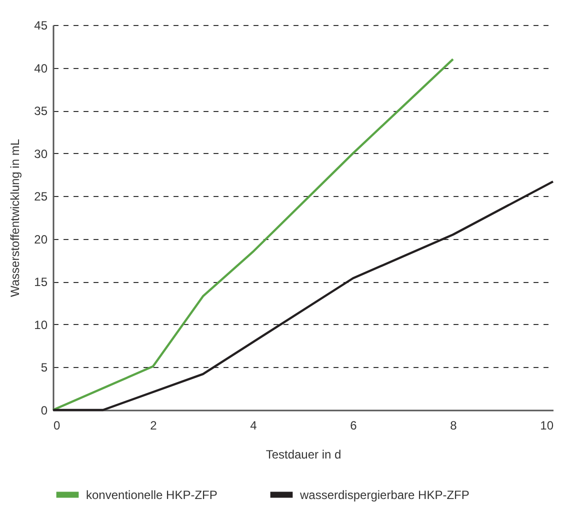 This screenshot has height=513, width=576. What do you see at coordinates (41, 68) in the screenshot?
I see `y-tick-label: 40` at bounding box center [41, 68].